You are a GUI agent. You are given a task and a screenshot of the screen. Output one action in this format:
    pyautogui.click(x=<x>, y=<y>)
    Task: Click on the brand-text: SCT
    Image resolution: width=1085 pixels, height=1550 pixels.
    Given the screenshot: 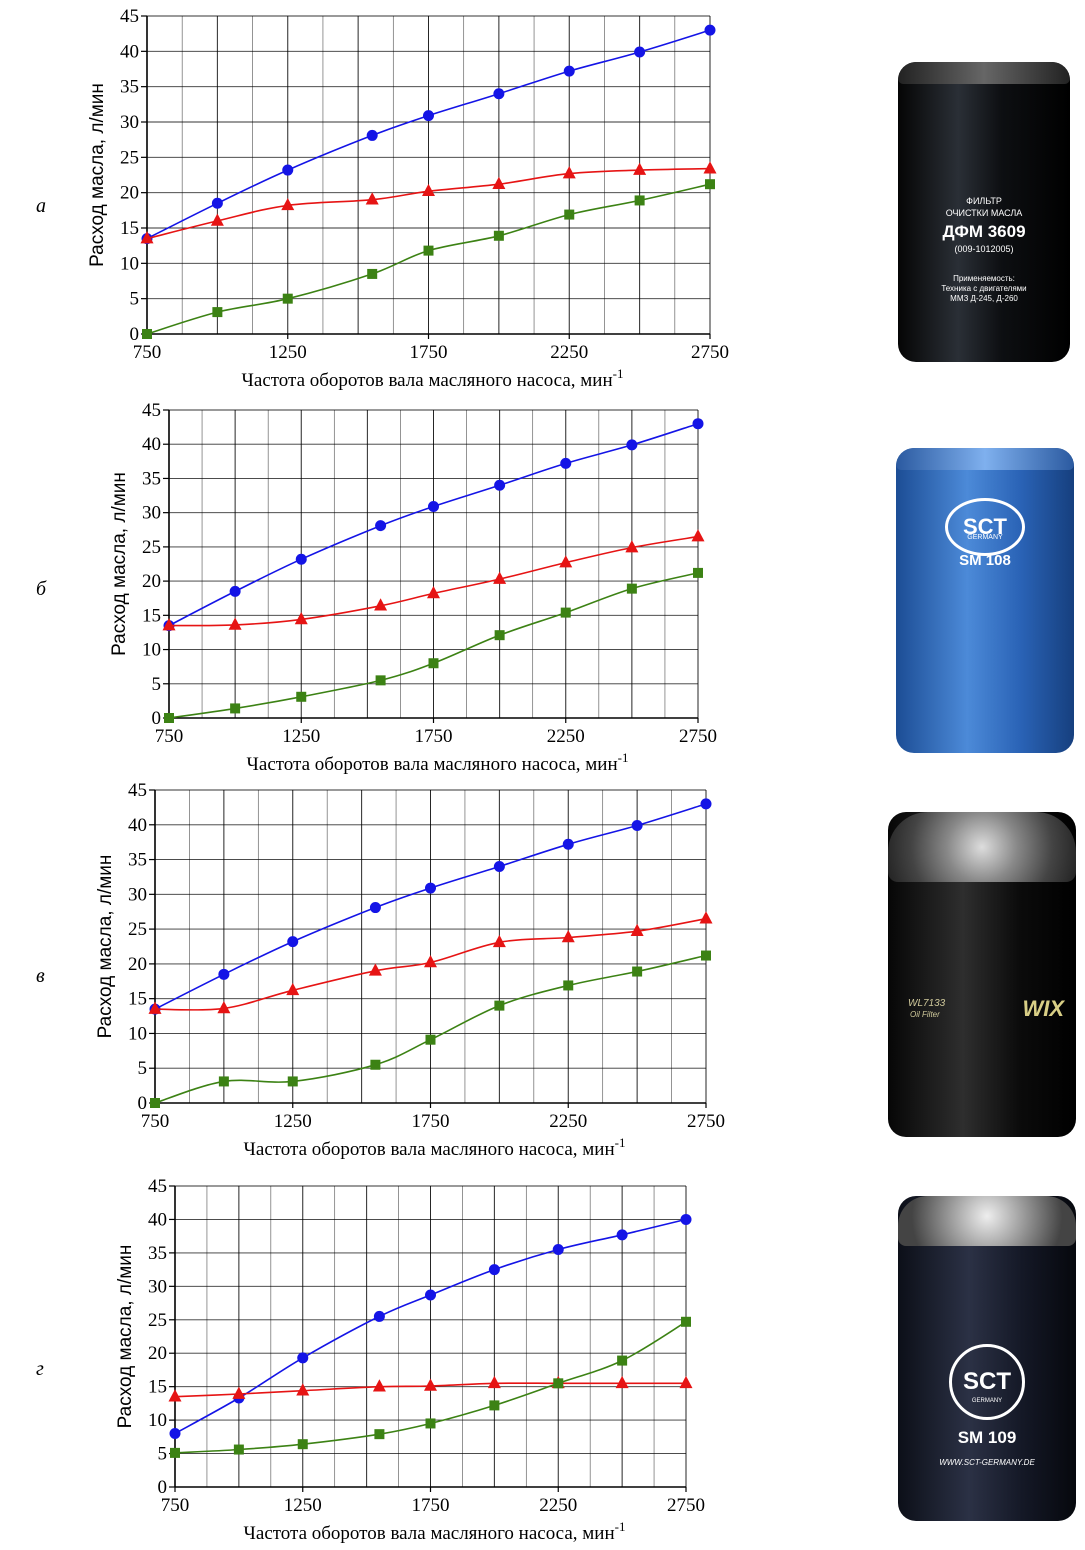 What is the action you would take?
    pyautogui.click(x=985, y=526)
    